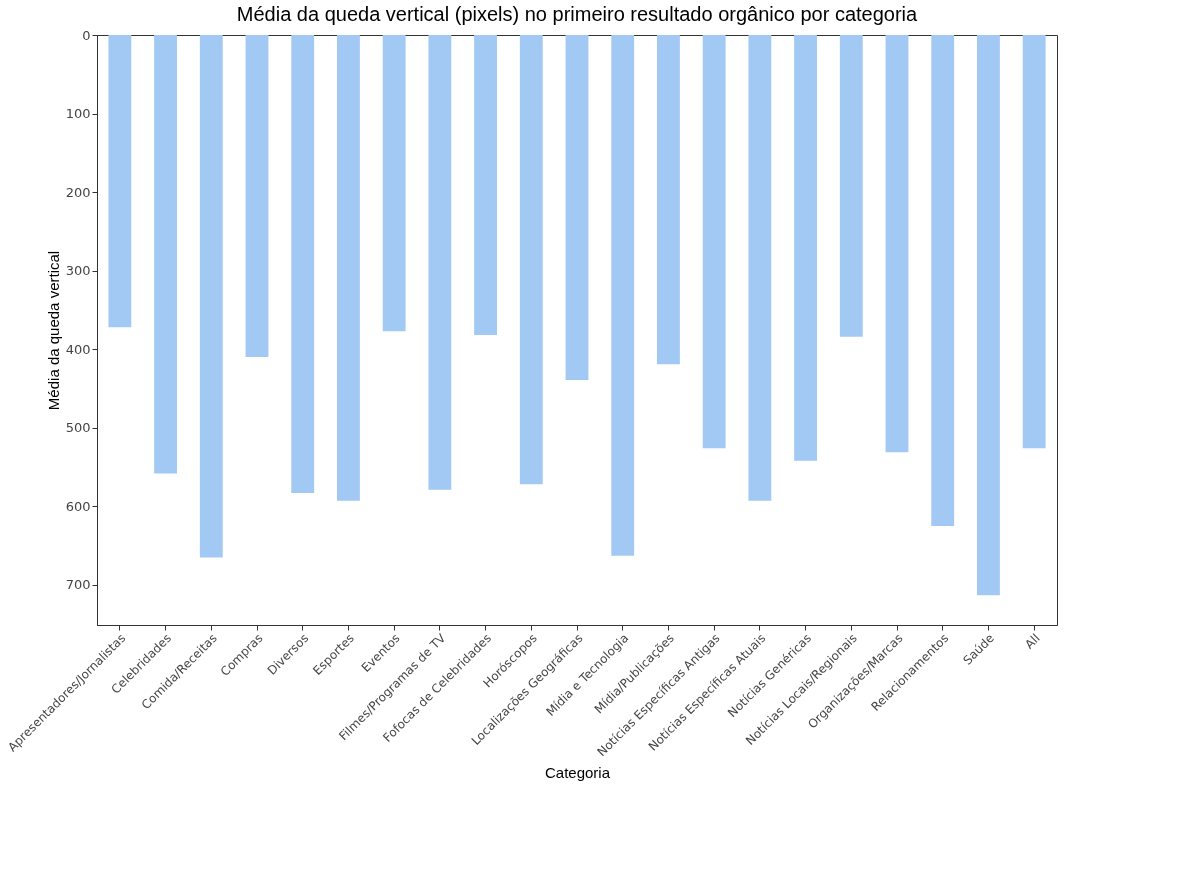  I want to click on y-tick-label: 500, so click(78, 428).